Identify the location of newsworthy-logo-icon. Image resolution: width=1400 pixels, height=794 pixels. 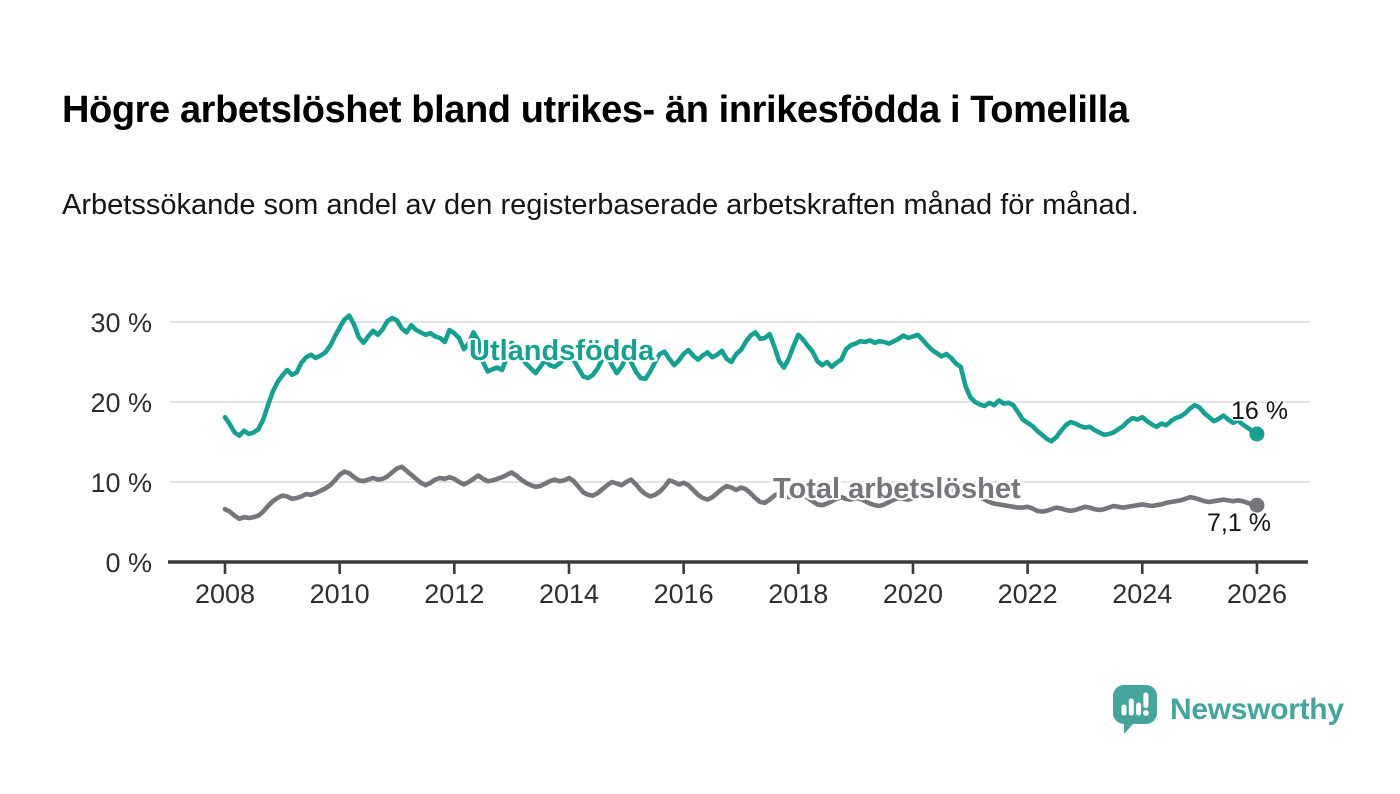
(1135, 709).